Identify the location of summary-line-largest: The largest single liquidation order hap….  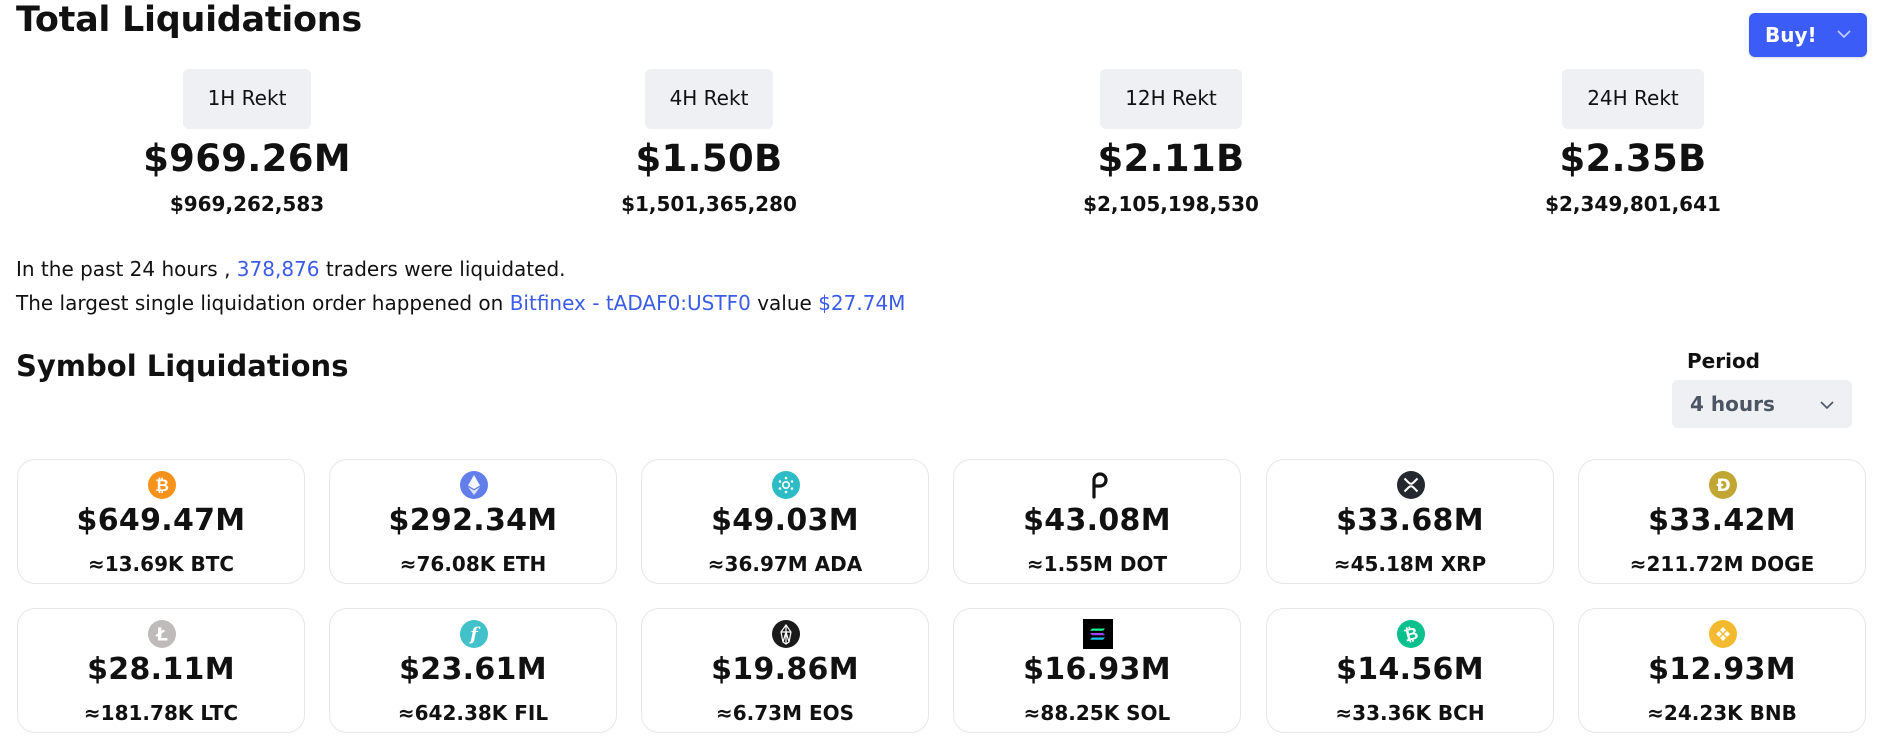
(460, 303).